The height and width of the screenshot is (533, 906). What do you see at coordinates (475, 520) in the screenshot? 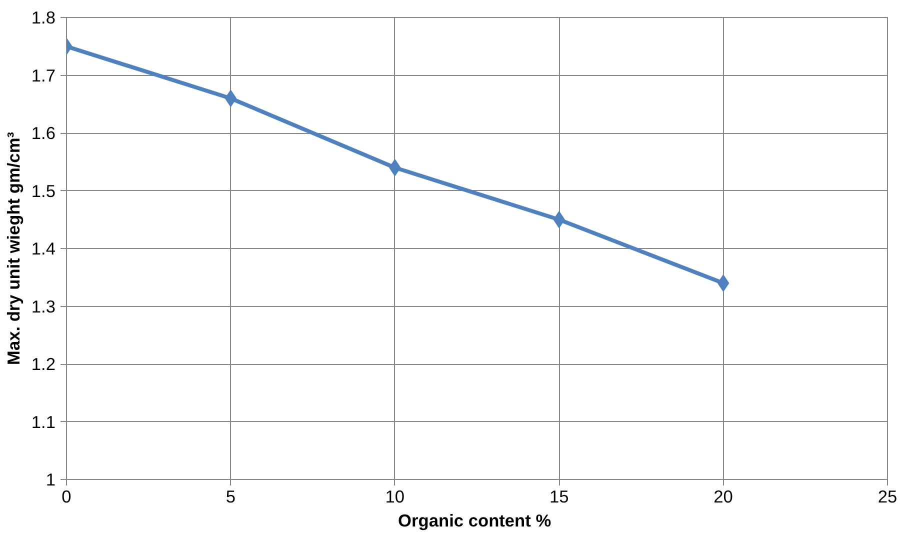
I see `x-axis-title: Organic content %` at bounding box center [475, 520].